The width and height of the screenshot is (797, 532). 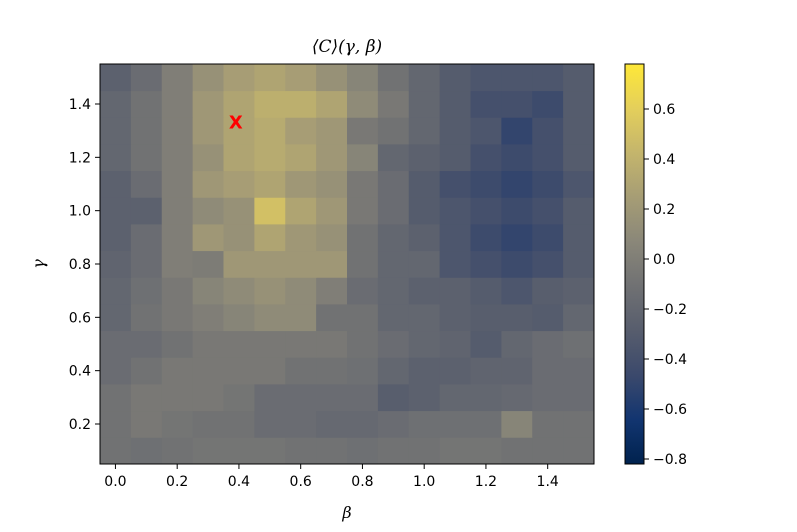 What do you see at coordinates (239, 482) in the screenshot?
I see `x-tick-label: 0.4` at bounding box center [239, 482].